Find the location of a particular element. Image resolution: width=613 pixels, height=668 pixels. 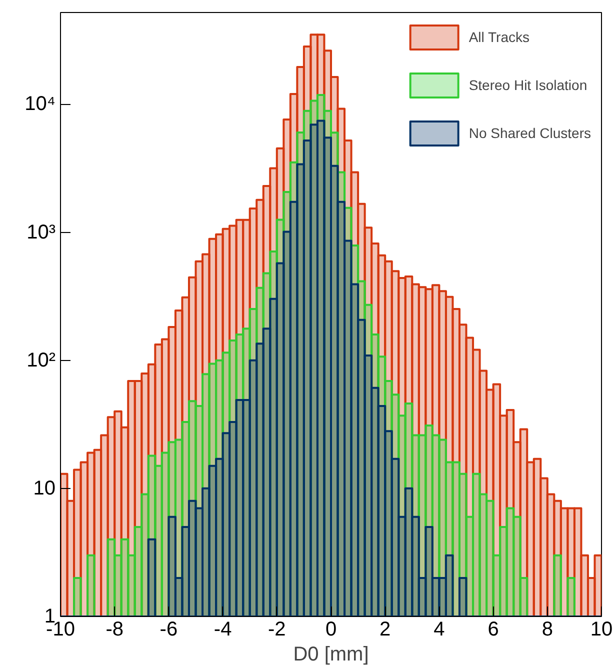

y-tick-label: 10 is located at coordinates (44, 488).